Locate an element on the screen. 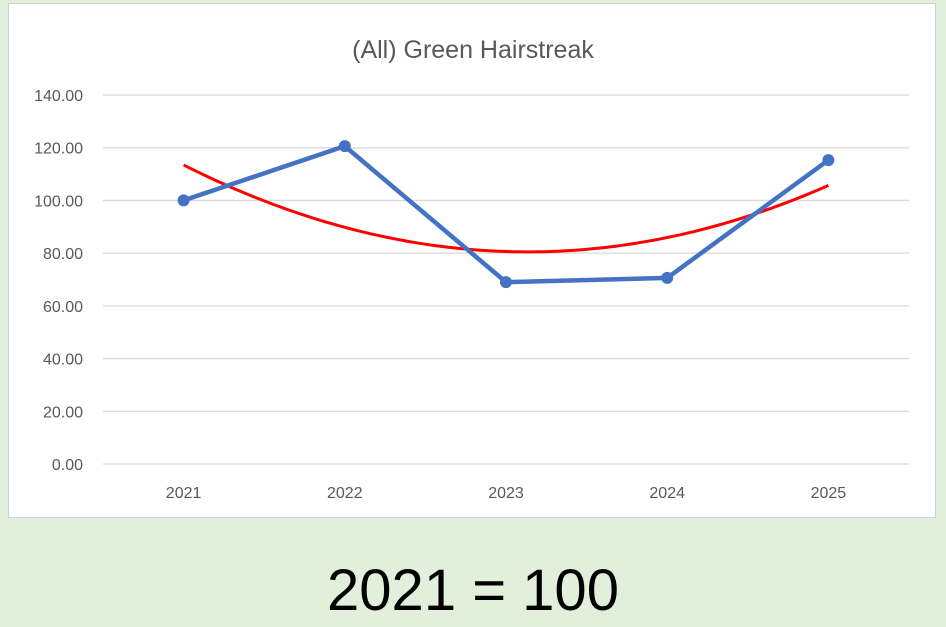  index-base-caption: 2021 = 100 is located at coordinates (473, 590).